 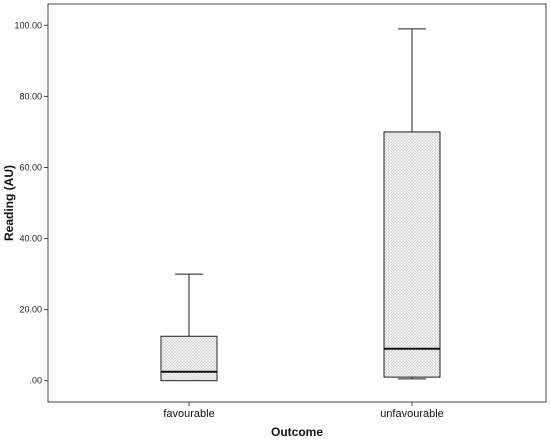 What do you see at coordinates (303, 411) in the screenshot?
I see `x-axis: favourable unfavourable` at bounding box center [303, 411].